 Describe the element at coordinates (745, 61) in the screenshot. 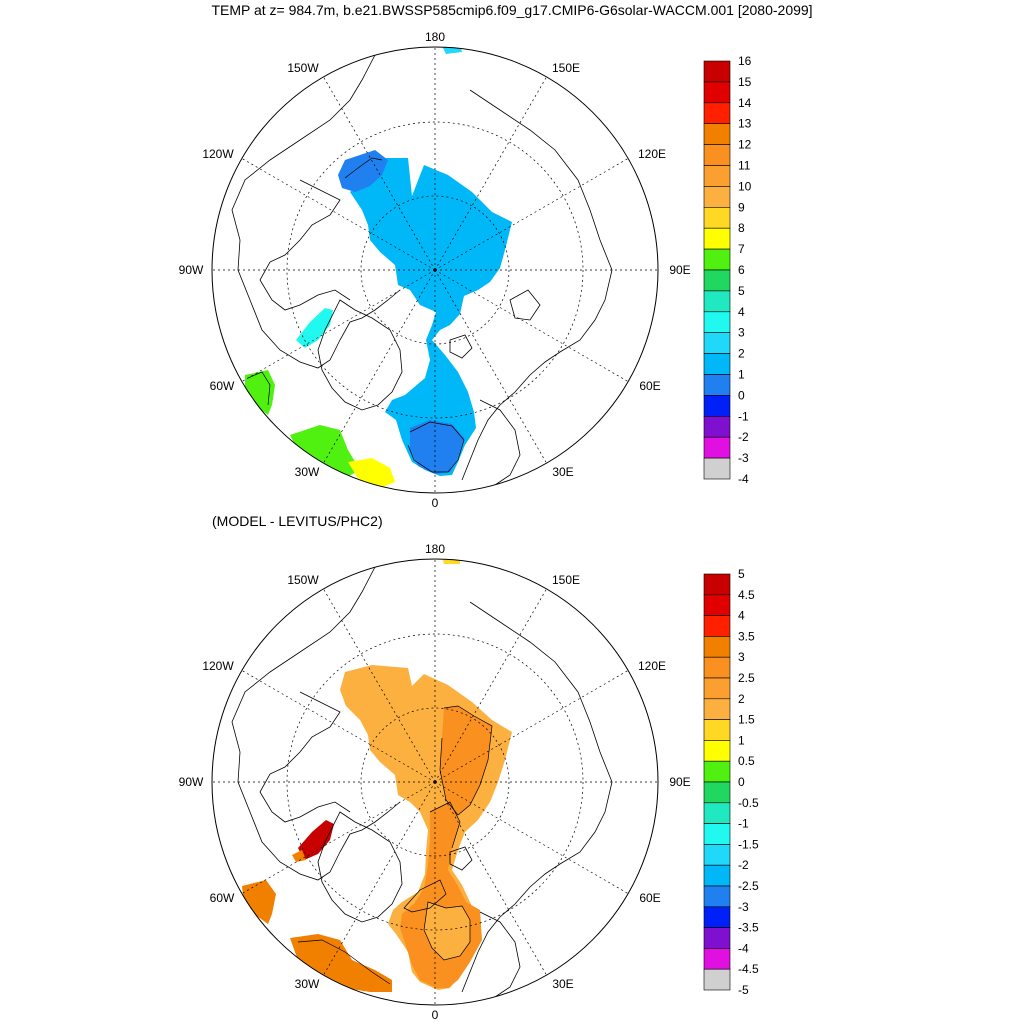

I see `top-colorbar-label: 16` at that location.